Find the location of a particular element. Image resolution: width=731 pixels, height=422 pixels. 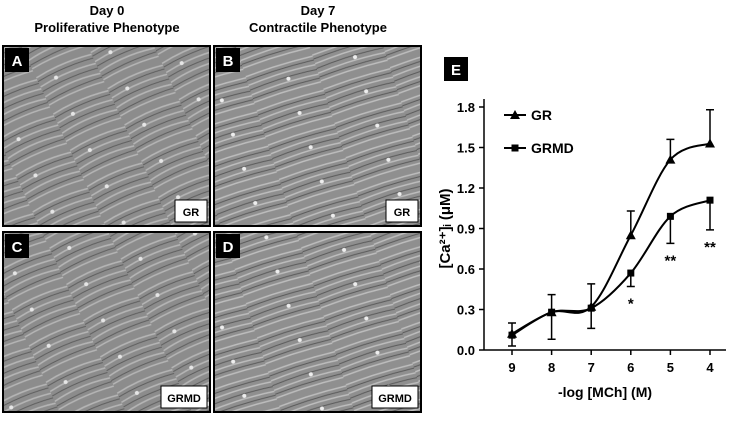

y-tick-label: 0.6 is located at coordinates (466, 269).